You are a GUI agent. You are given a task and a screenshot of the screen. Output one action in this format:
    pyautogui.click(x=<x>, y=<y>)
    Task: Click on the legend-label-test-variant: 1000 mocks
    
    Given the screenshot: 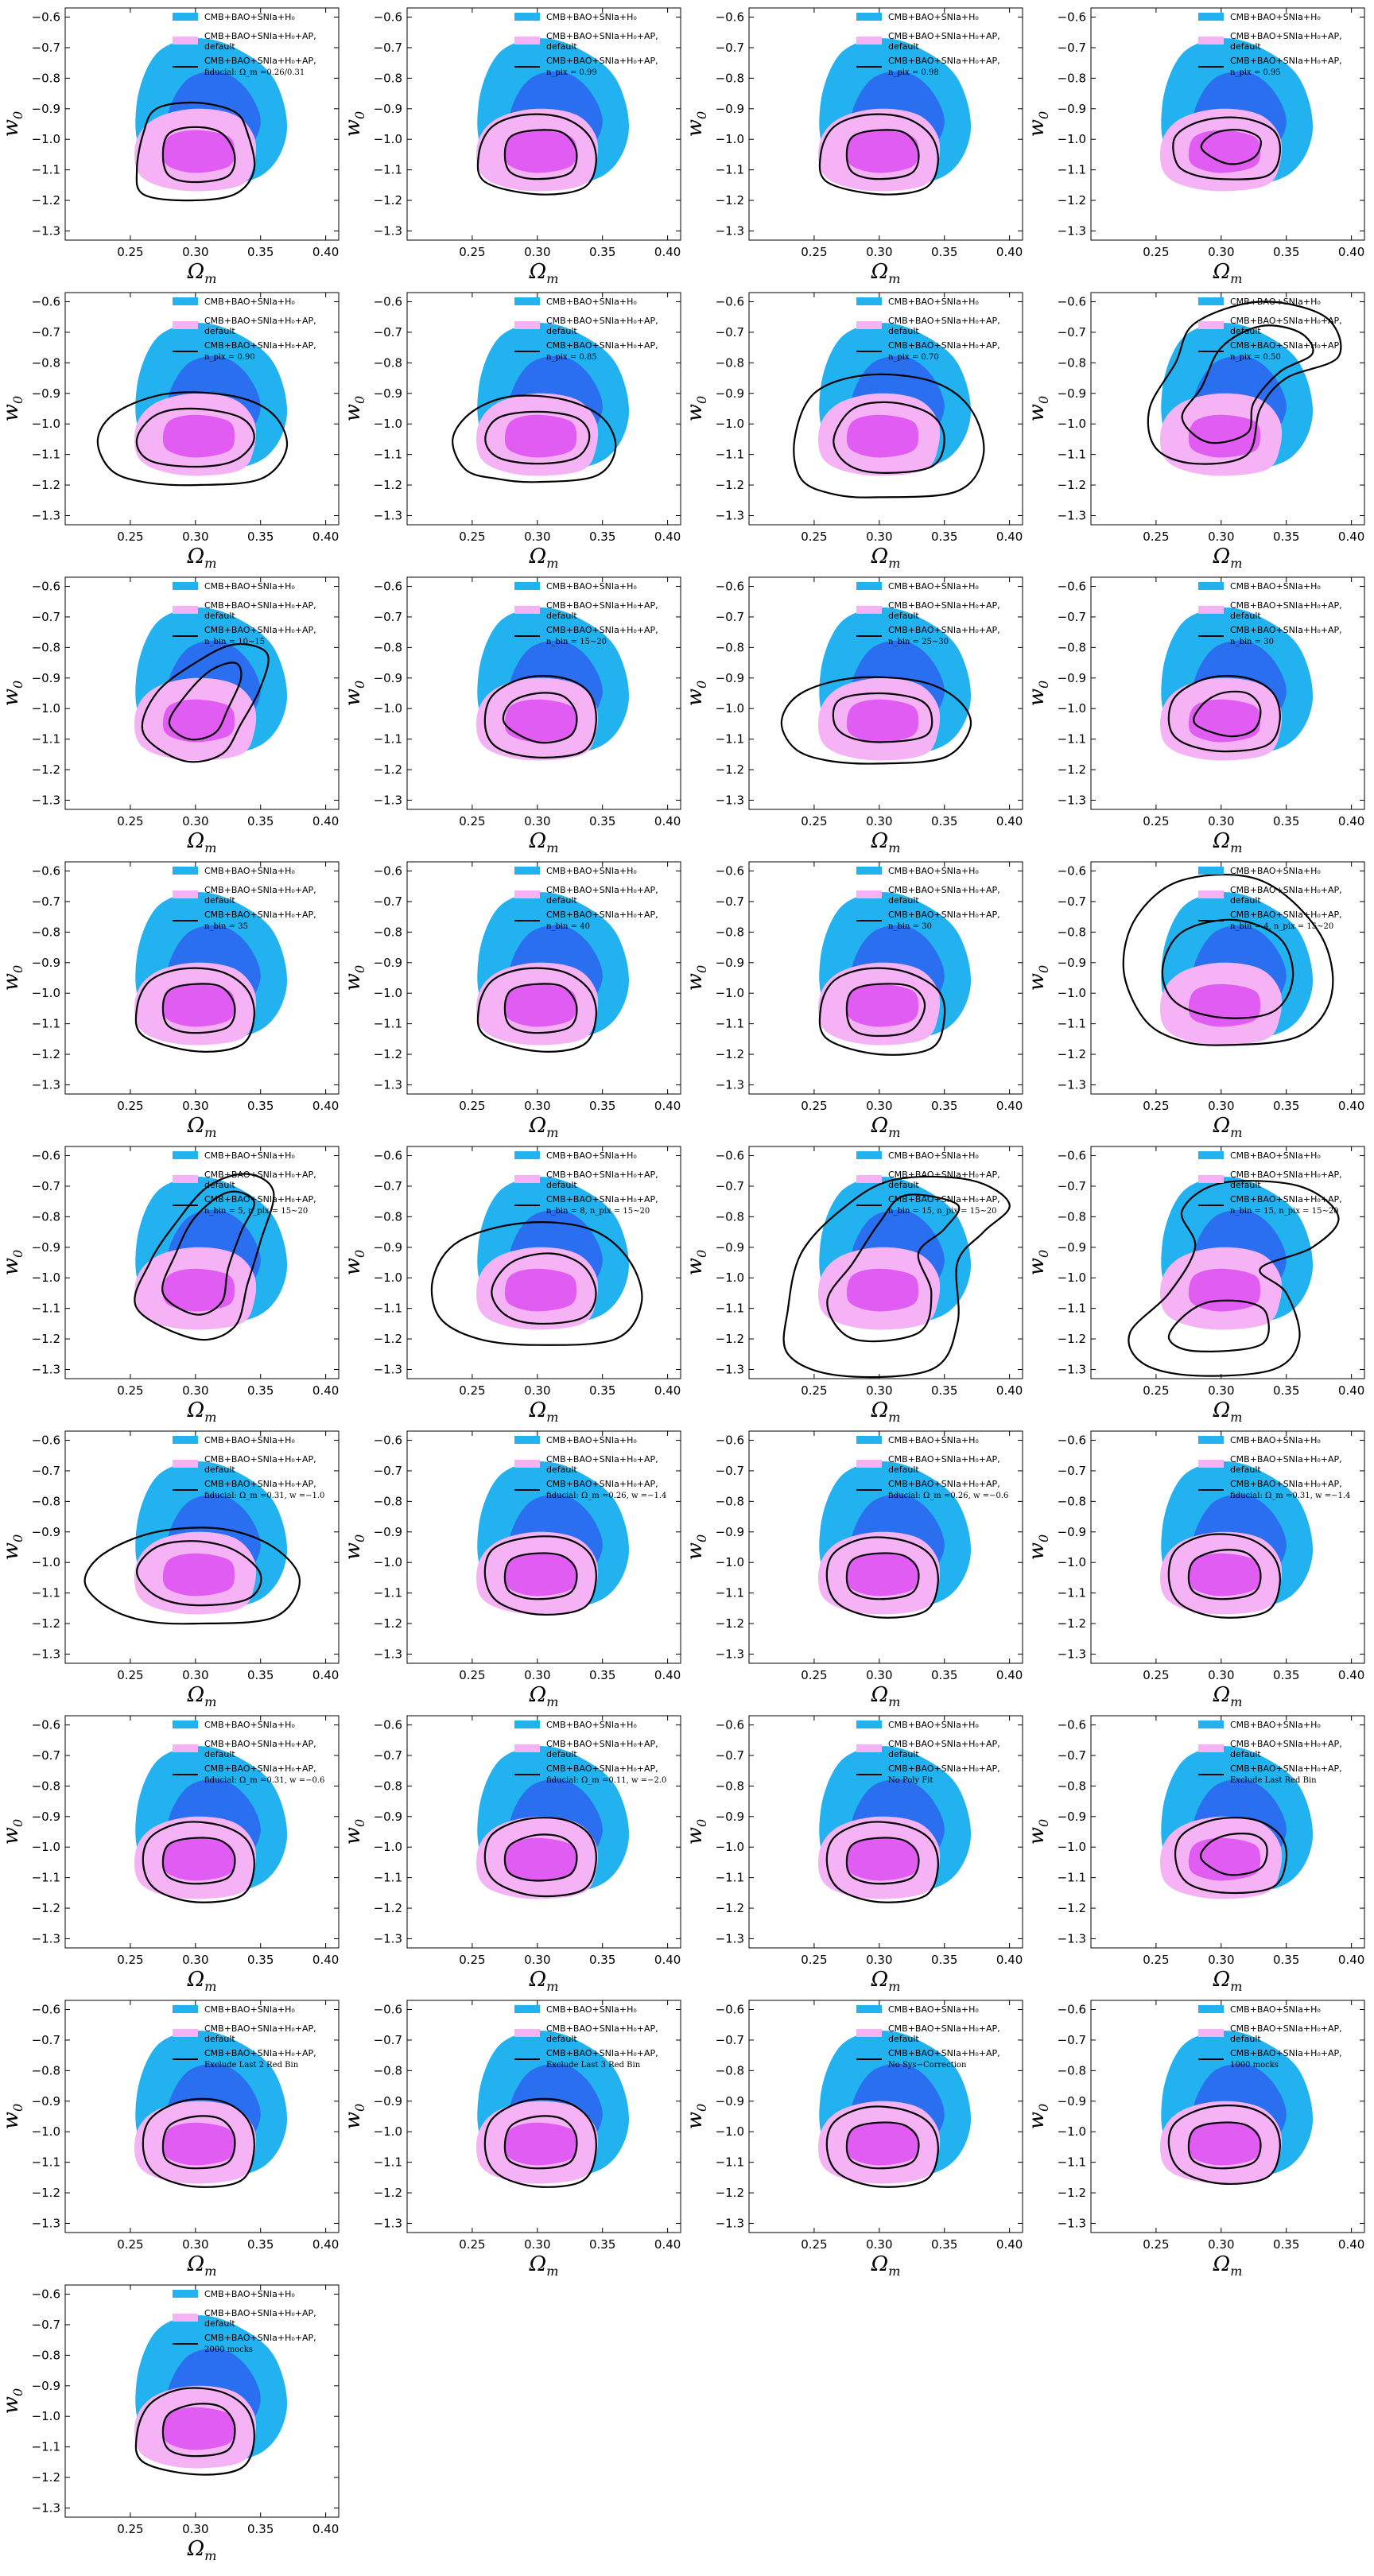 What is the action you would take?
    pyautogui.click(x=1254, y=2066)
    